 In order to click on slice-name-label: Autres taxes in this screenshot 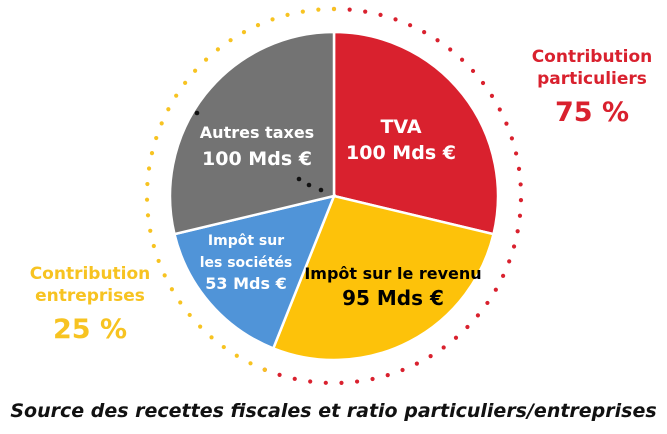, I will do `click(257, 132)`.